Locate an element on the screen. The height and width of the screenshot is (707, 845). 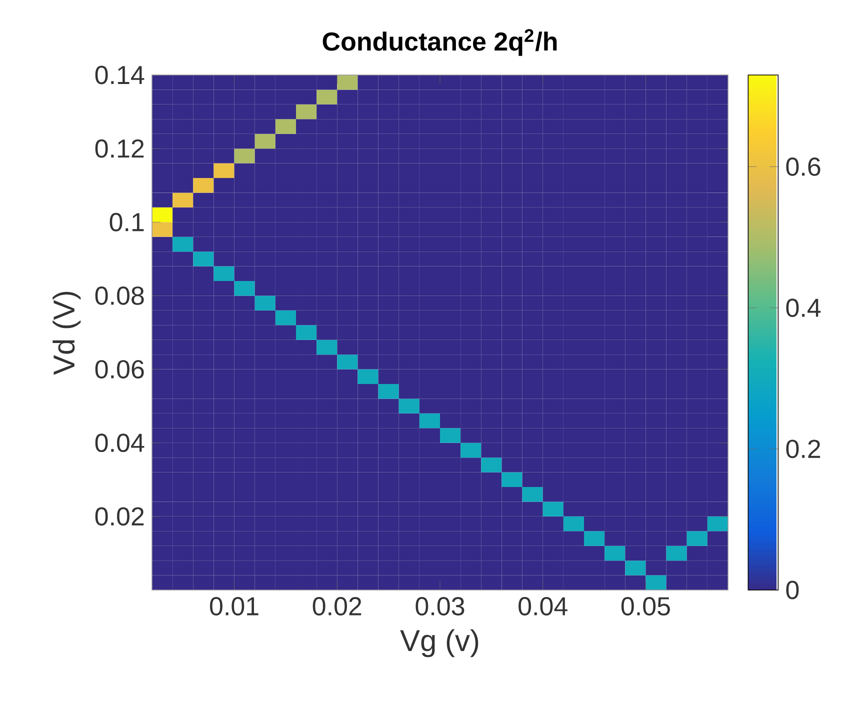
color-bar-label: 0.6 is located at coordinates (803, 167).